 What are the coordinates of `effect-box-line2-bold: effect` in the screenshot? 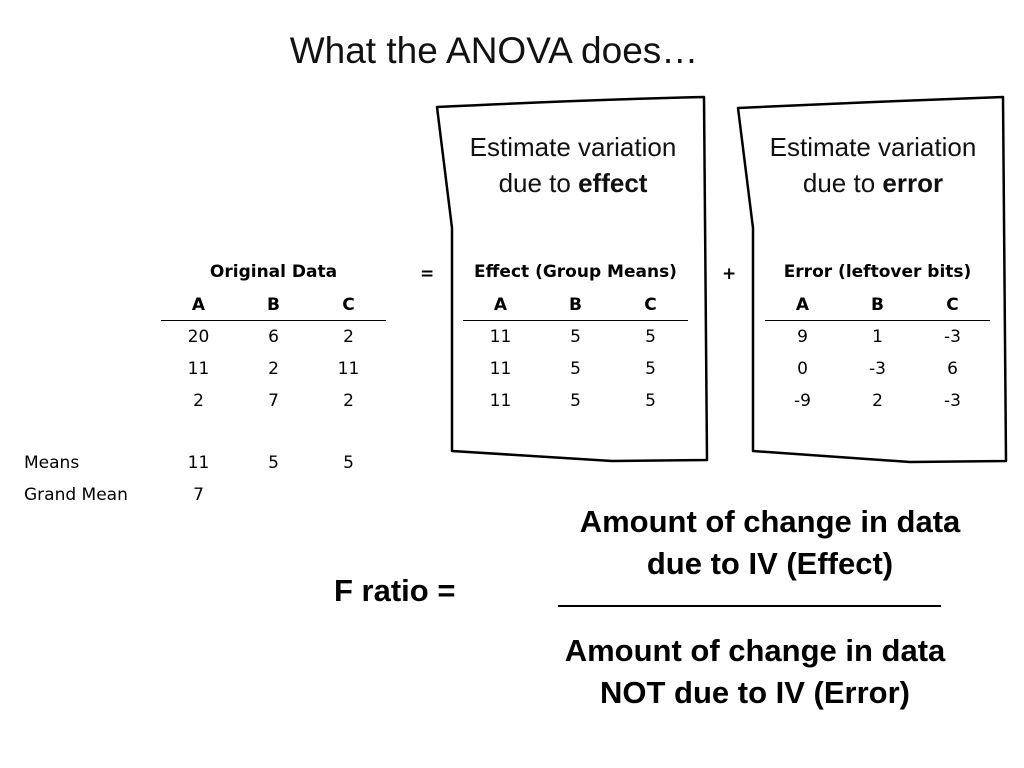 It's located at (613, 183).